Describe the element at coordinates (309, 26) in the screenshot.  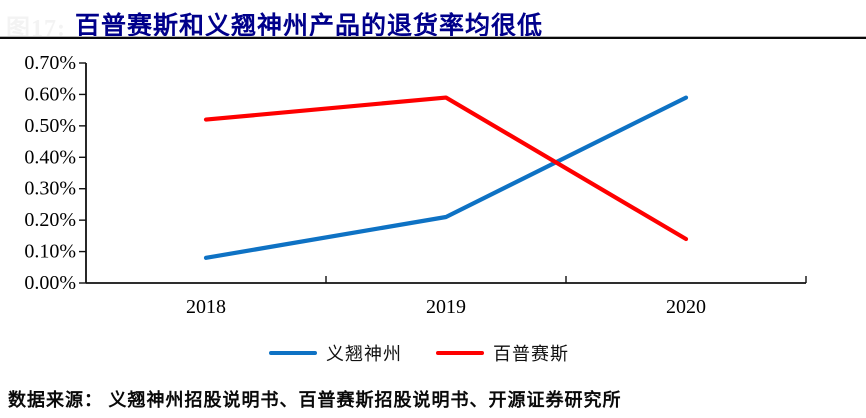
I see `chart-title: 百普赛斯和义翘神州产品的退货率均很低` at that location.